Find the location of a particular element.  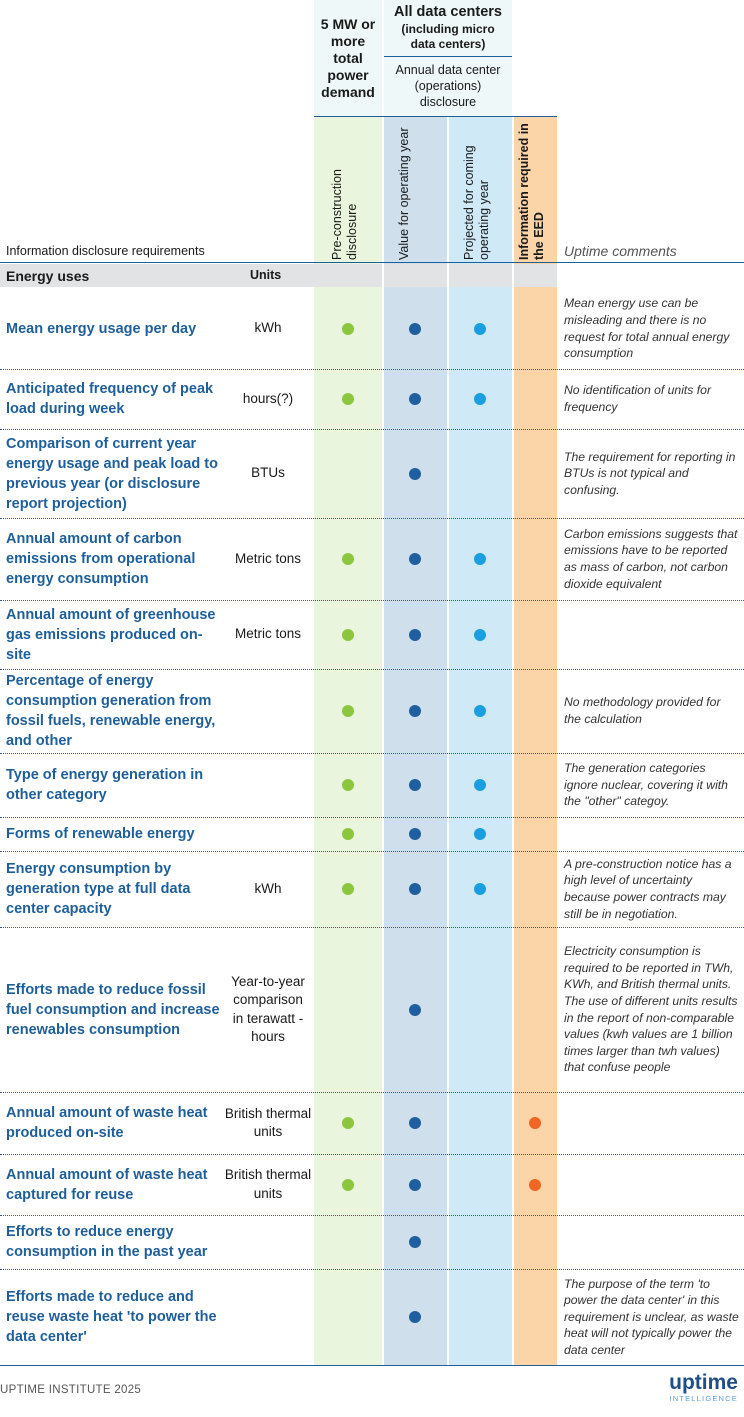

value-operating-column is located at coordinates (415, 740).